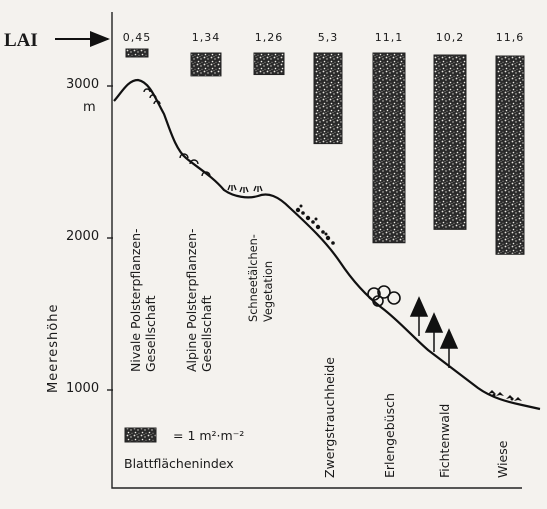  Describe the element at coordinates (315, 224) in the screenshot. I see `dwarf-shrub-icons` at that location.